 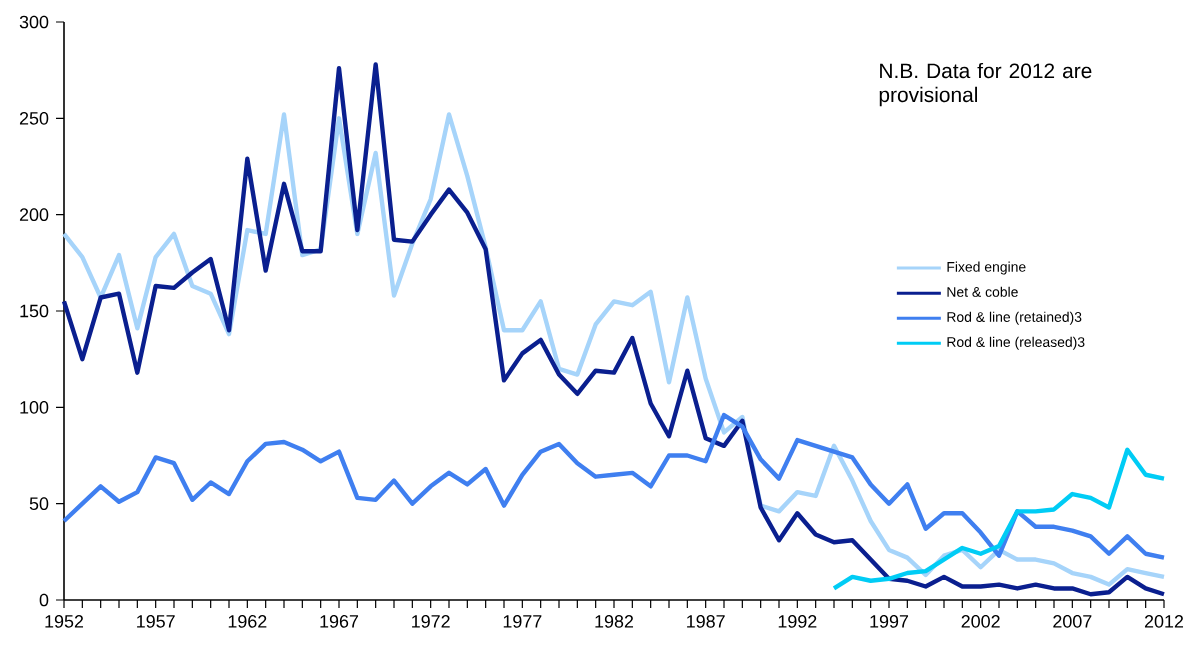 What do you see at coordinates (34, 215) in the screenshot?
I see `y-tick-label: 200` at bounding box center [34, 215].